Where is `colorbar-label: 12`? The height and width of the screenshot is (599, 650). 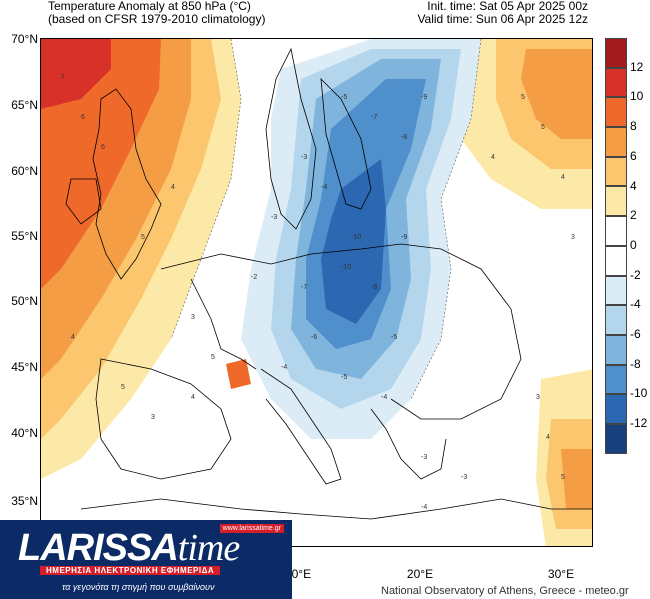
colorbar-label: 12 is located at coordinates (637, 66).